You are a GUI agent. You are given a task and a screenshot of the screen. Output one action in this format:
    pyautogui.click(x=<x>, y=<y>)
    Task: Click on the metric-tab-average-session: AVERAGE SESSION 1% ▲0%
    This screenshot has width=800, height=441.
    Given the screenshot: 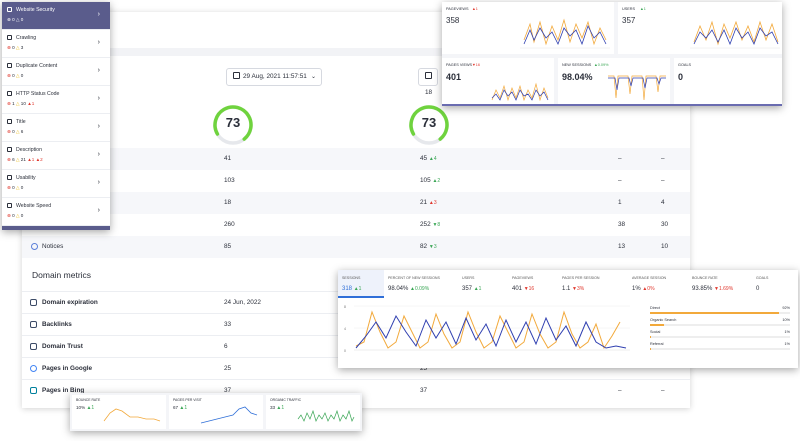 What is the action you would take?
    pyautogui.click(x=649, y=284)
    